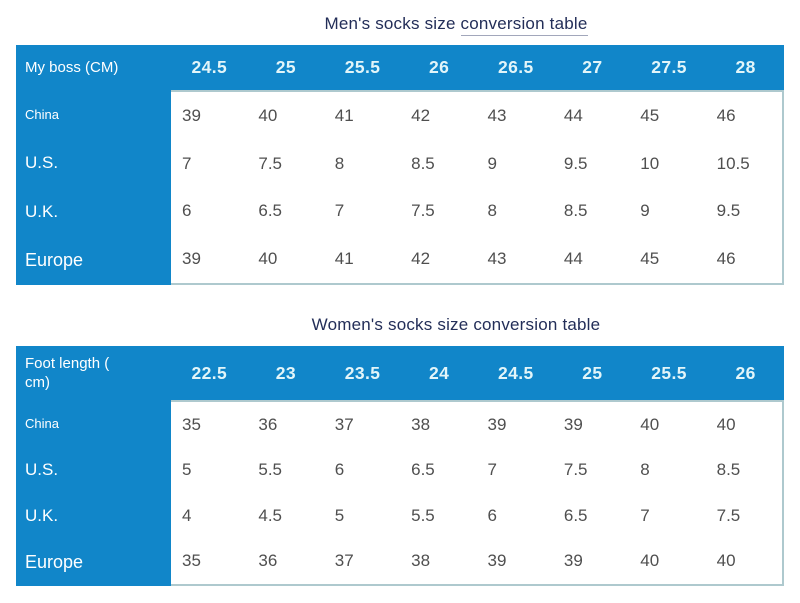  What do you see at coordinates (745, 67) in the screenshot?
I see `size-header-cell: 28` at bounding box center [745, 67].